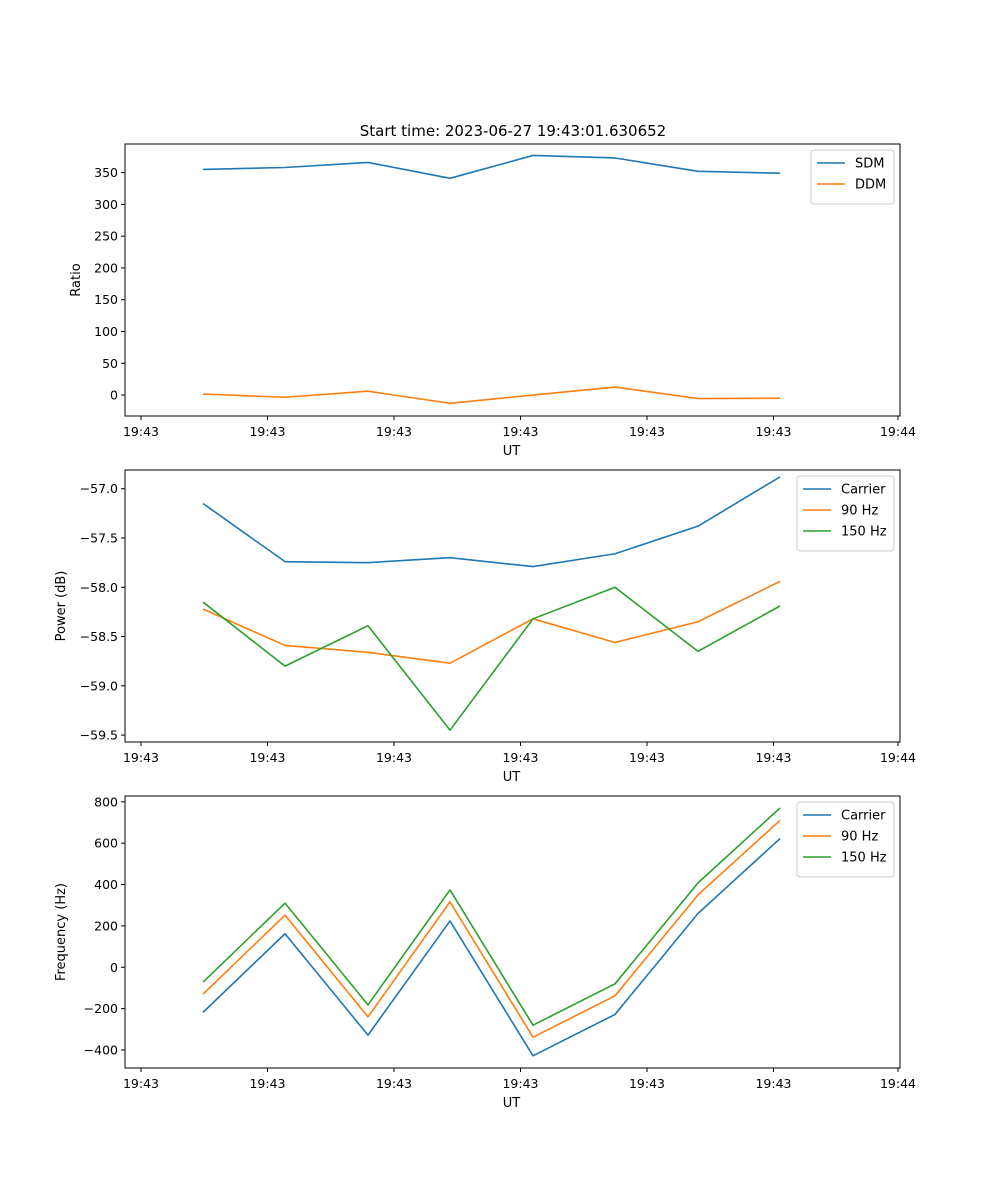  What do you see at coordinates (513, 131) in the screenshot?
I see `figure-title: Start time: 2023-06-27 19:43:01.630652` at bounding box center [513, 131].